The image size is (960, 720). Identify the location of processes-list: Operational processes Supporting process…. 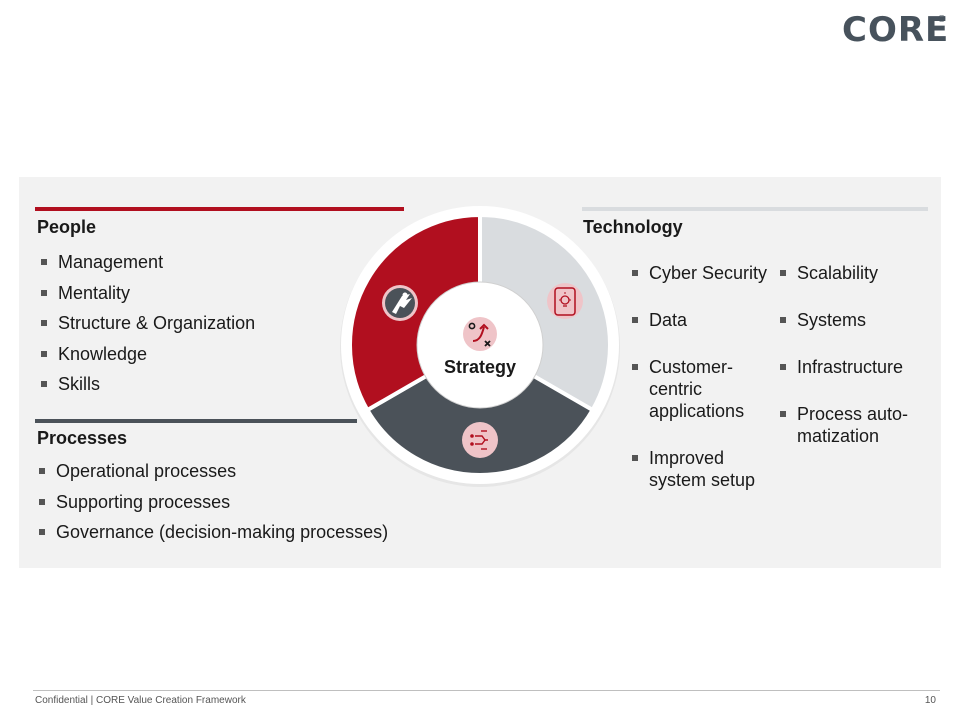
(212, 506).